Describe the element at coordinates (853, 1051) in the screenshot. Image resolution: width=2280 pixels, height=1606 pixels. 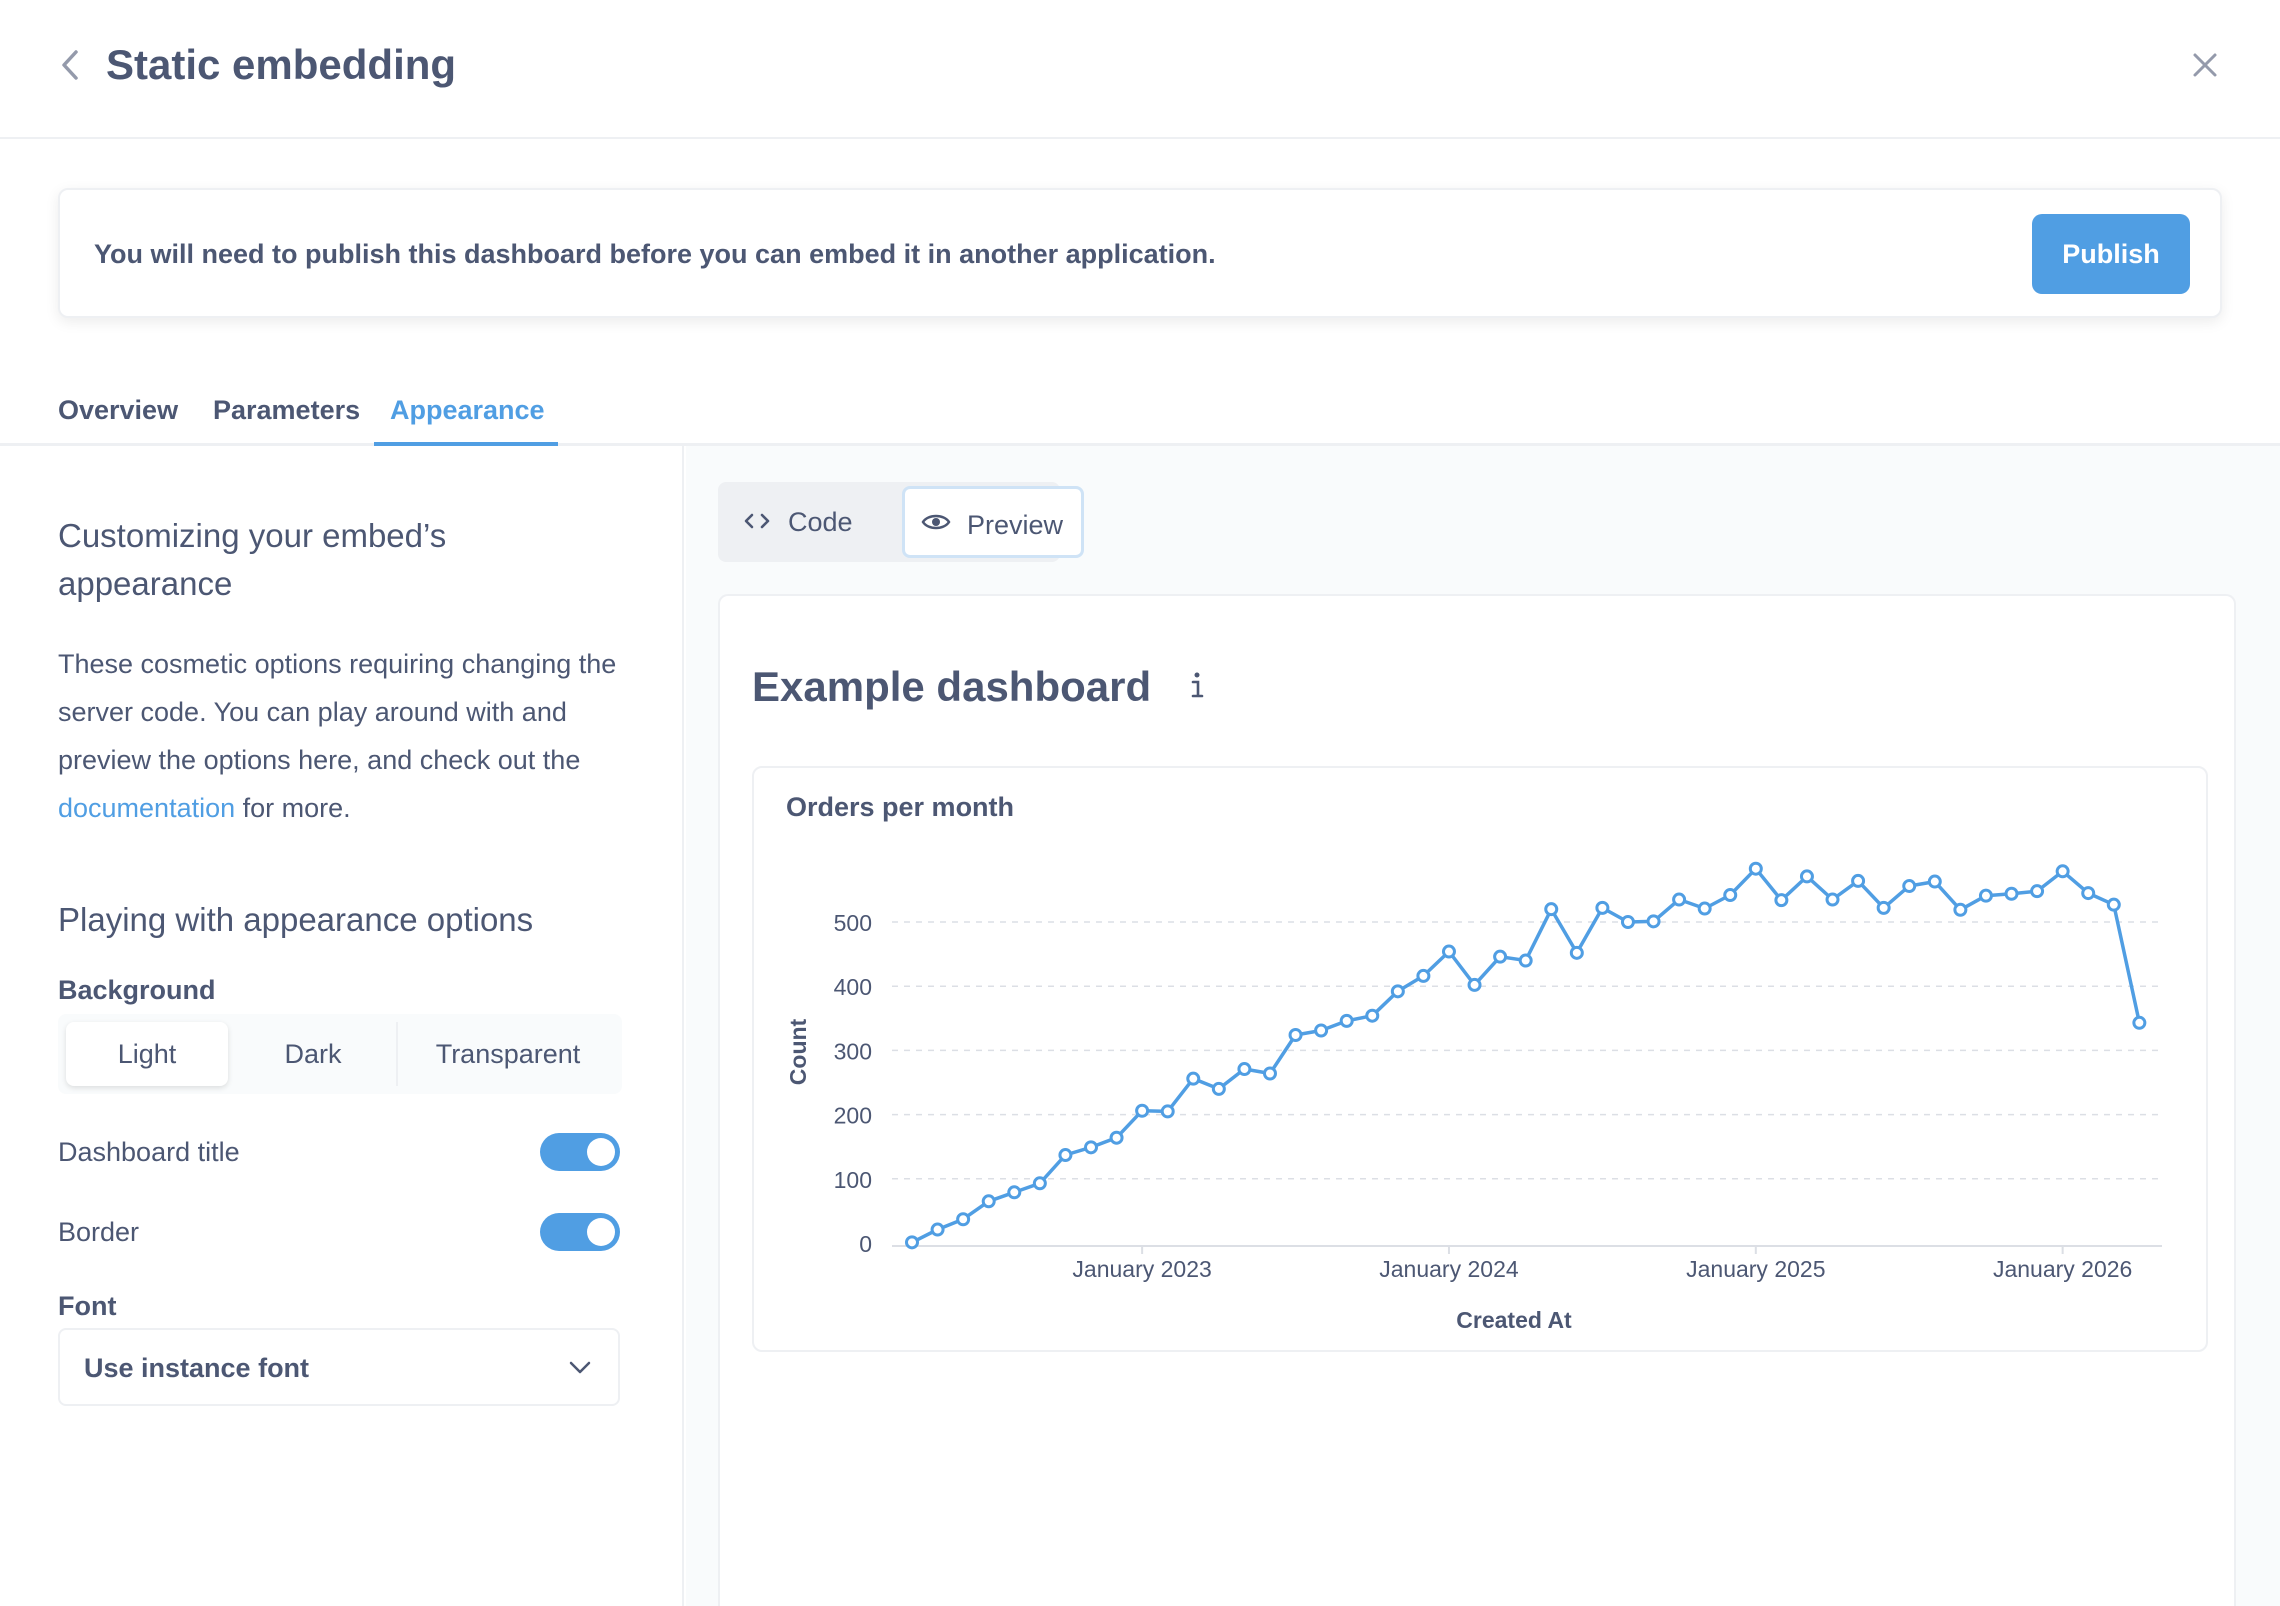
I see `y-tick-label: 300` at that location.